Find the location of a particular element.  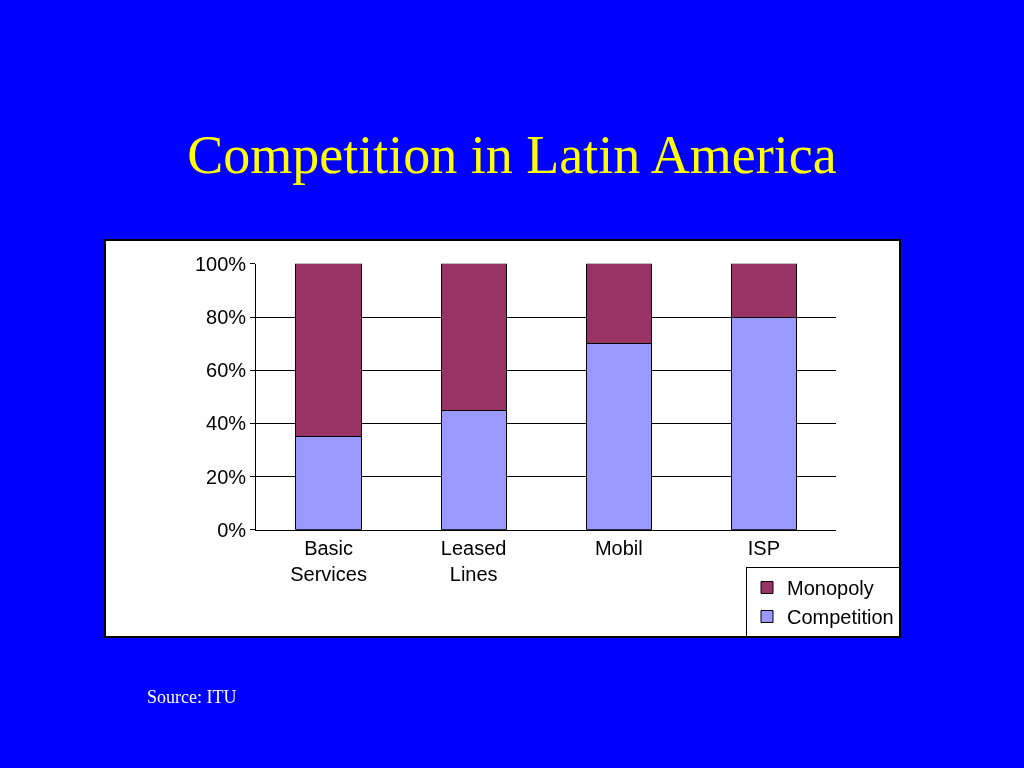

y-tick-label: 20% is located at coordinates (226, 476).